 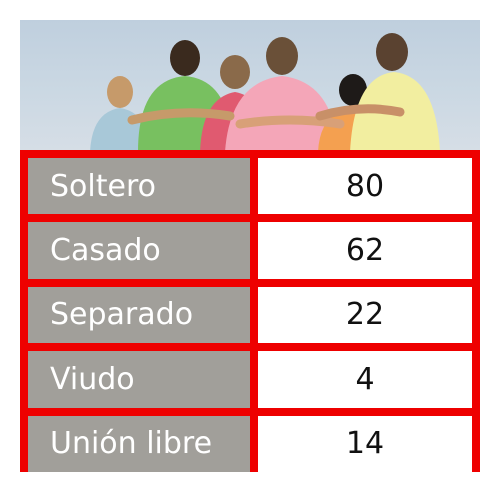 I want to click on row-label: Separado, so click(x=139, y=315).